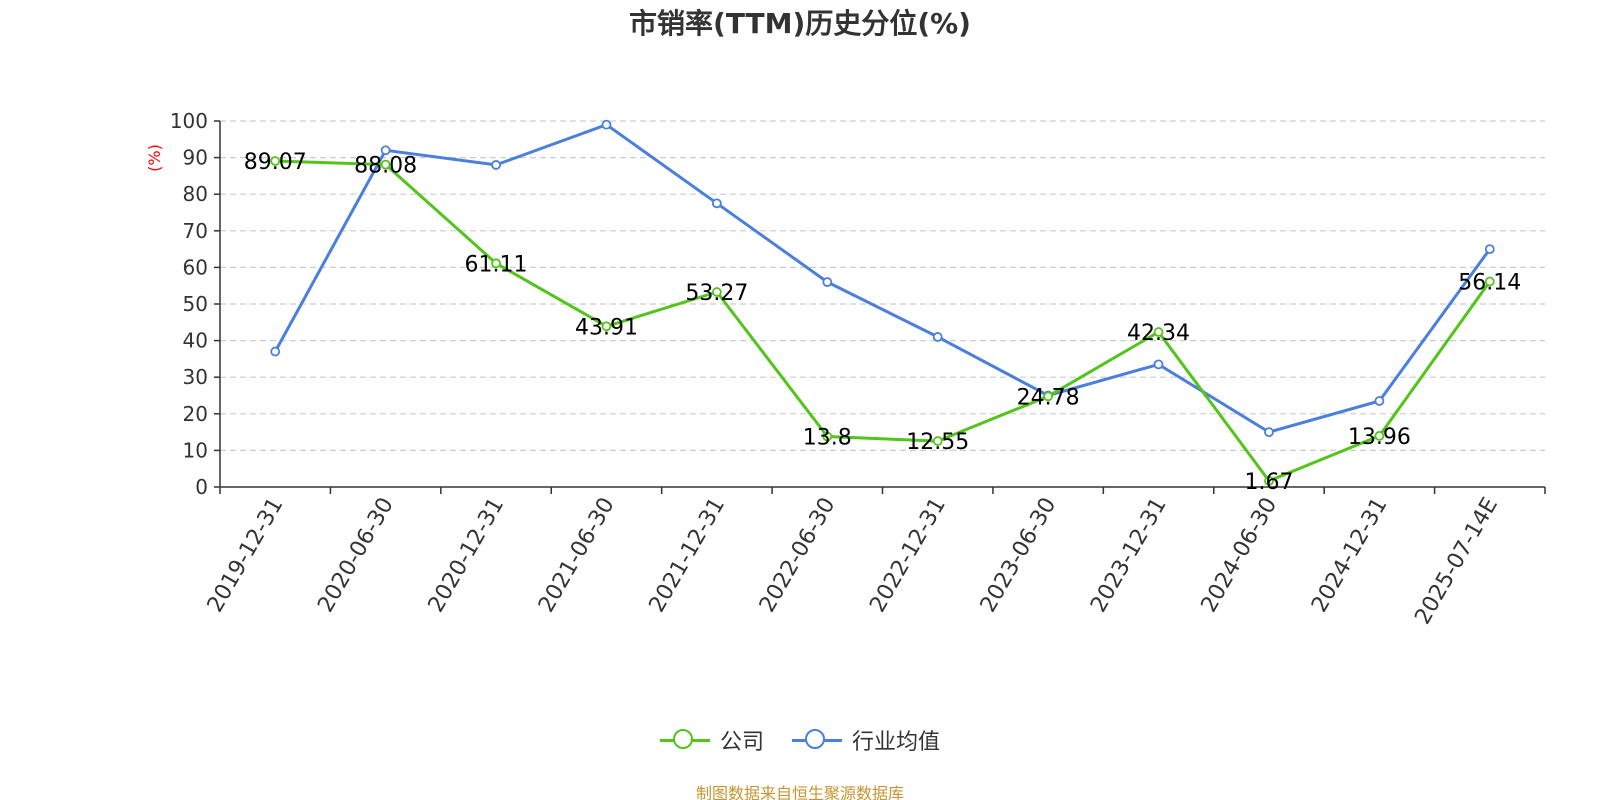  What do you see at coordinates (711, 740) in the screenshot?
I see `legend-item-company: 公司` at bounding box center [711, 740].